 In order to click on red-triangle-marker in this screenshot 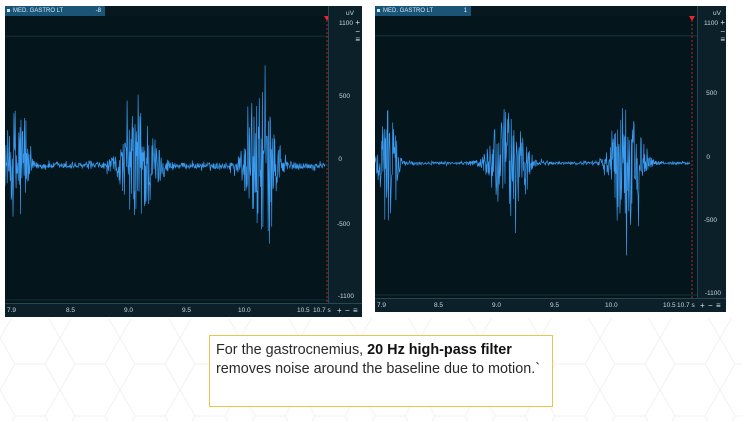, I will do `click(692, 18)`.